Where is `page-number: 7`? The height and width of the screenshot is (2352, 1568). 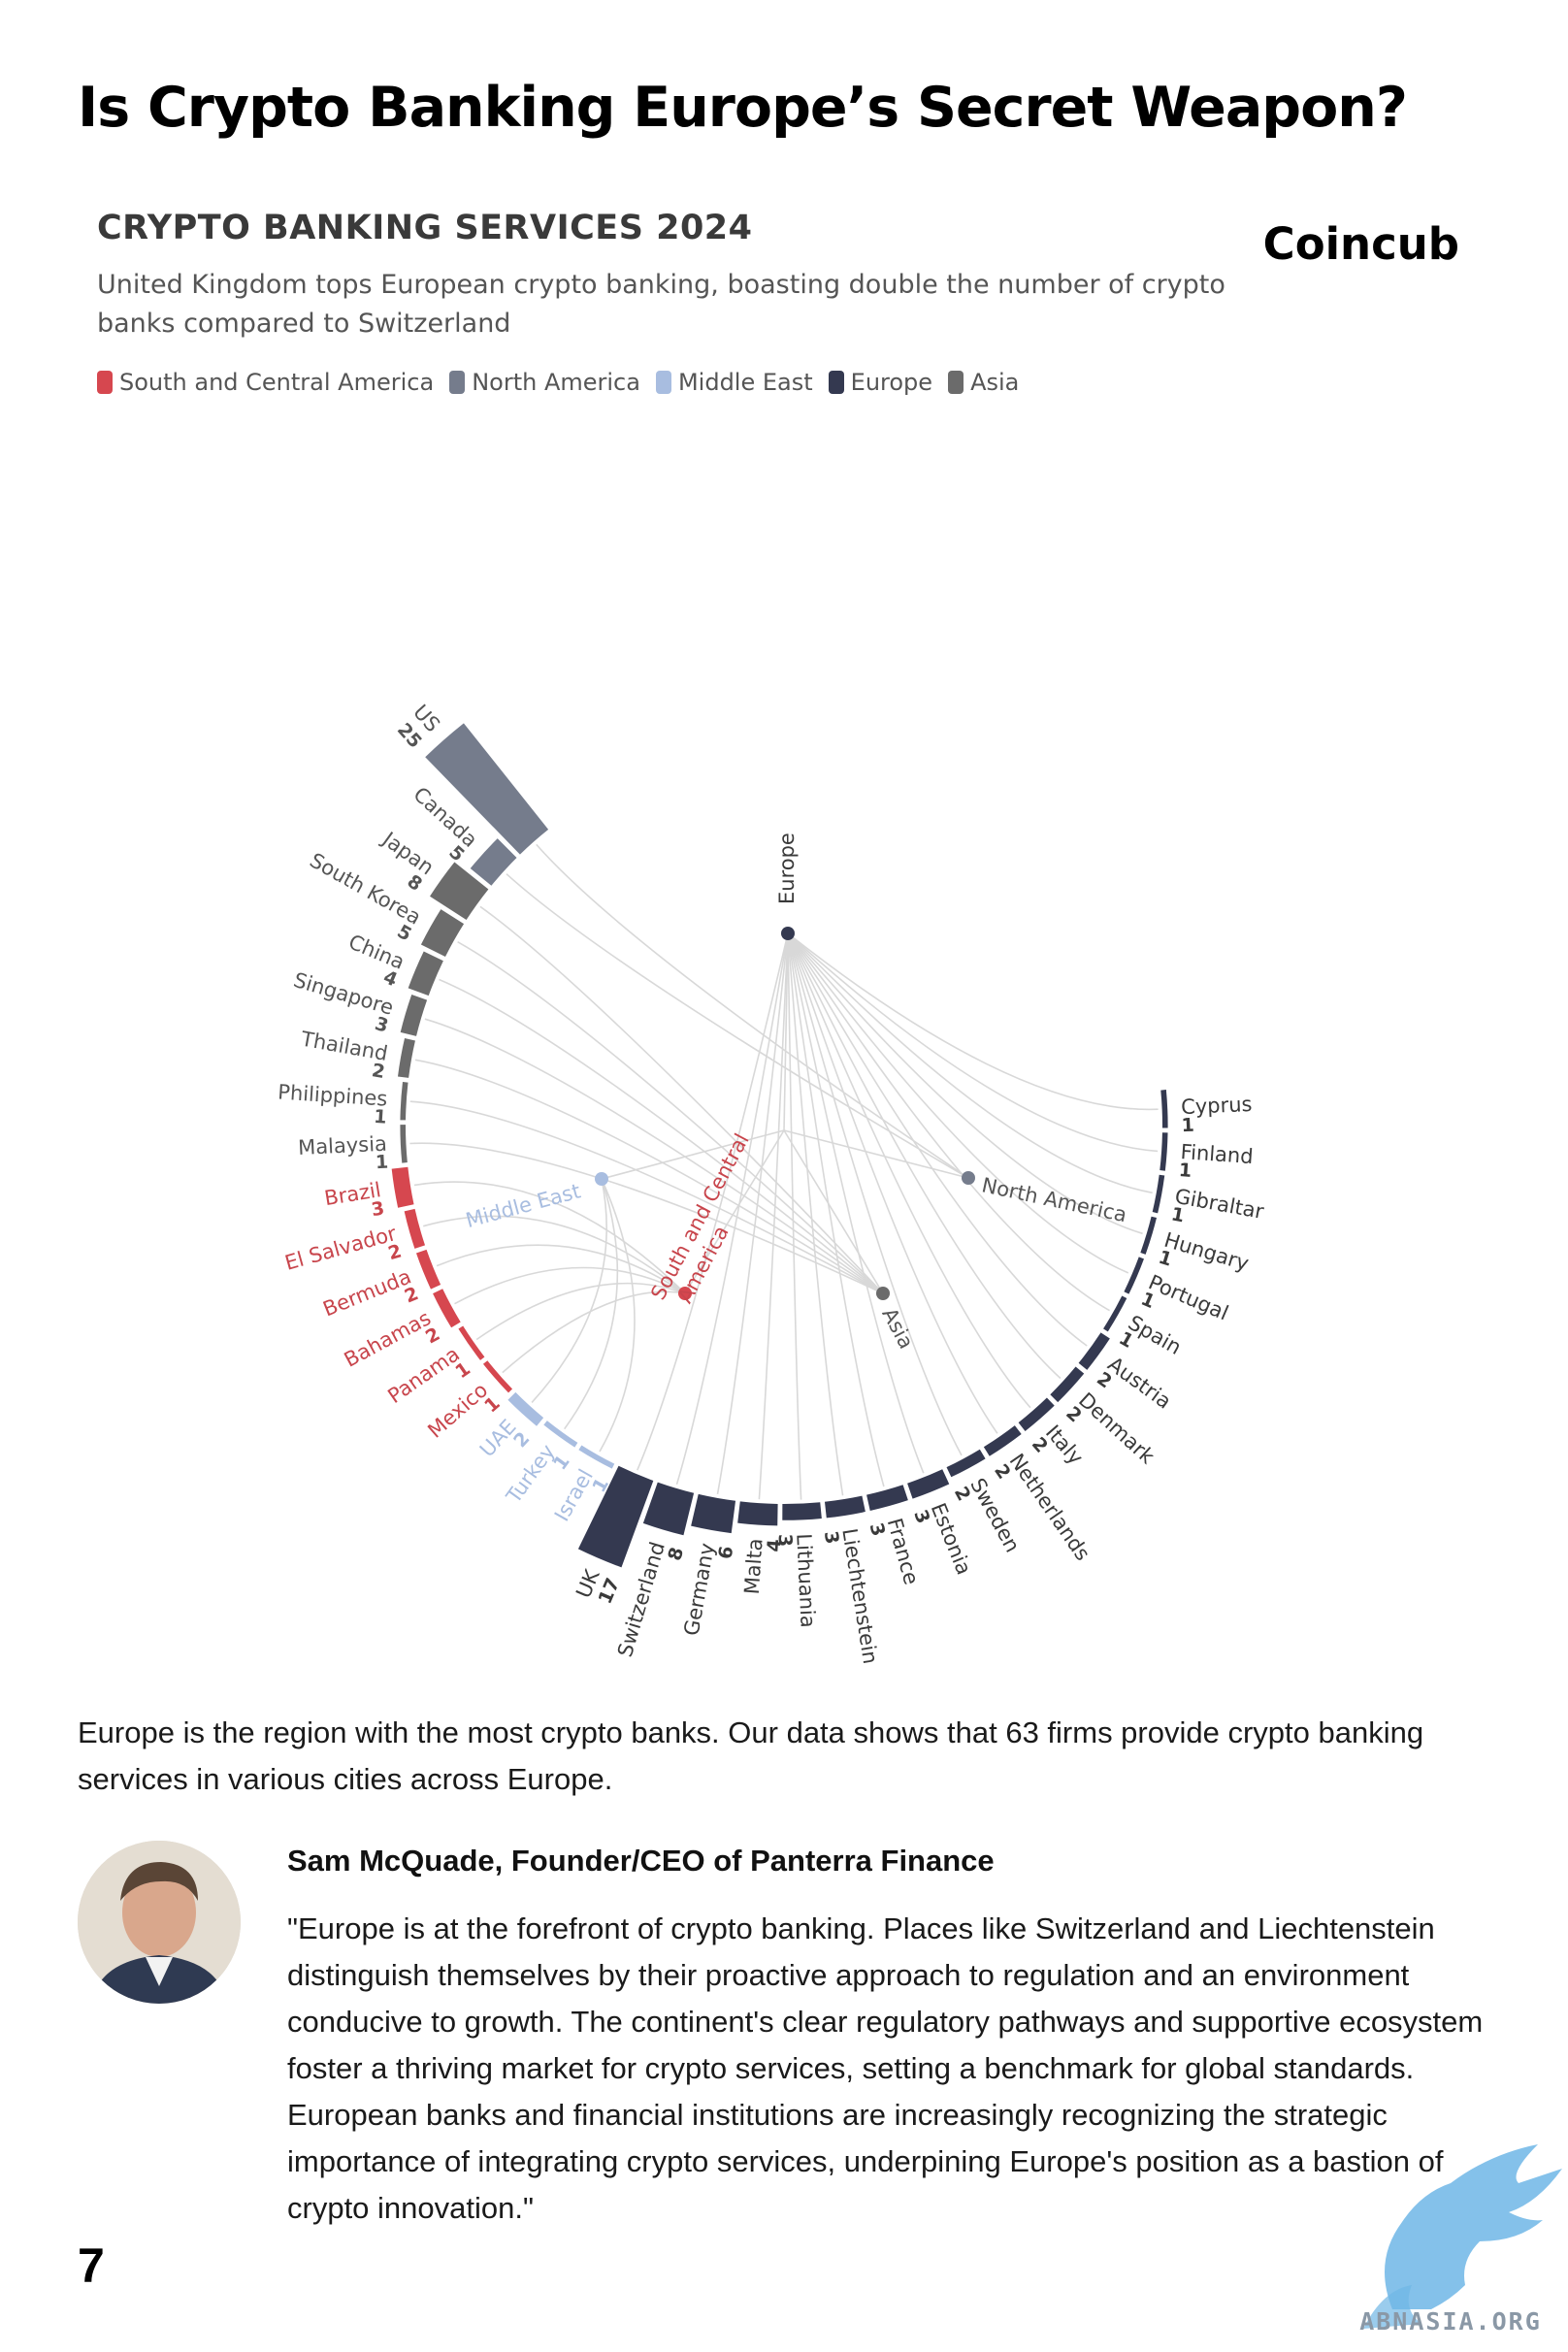
page-number: 7 is located at coordinates (91, 2265).